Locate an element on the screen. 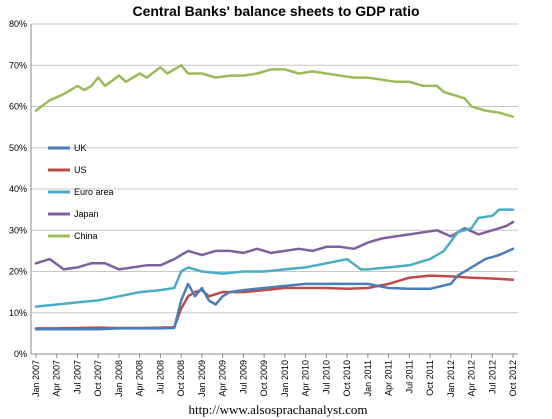 This screenshot has height=419, width=552. y-tick-labels: 0% 10% 20% 30% 40% 50% 60% 70% 80% is located at coordinates (18, 189).